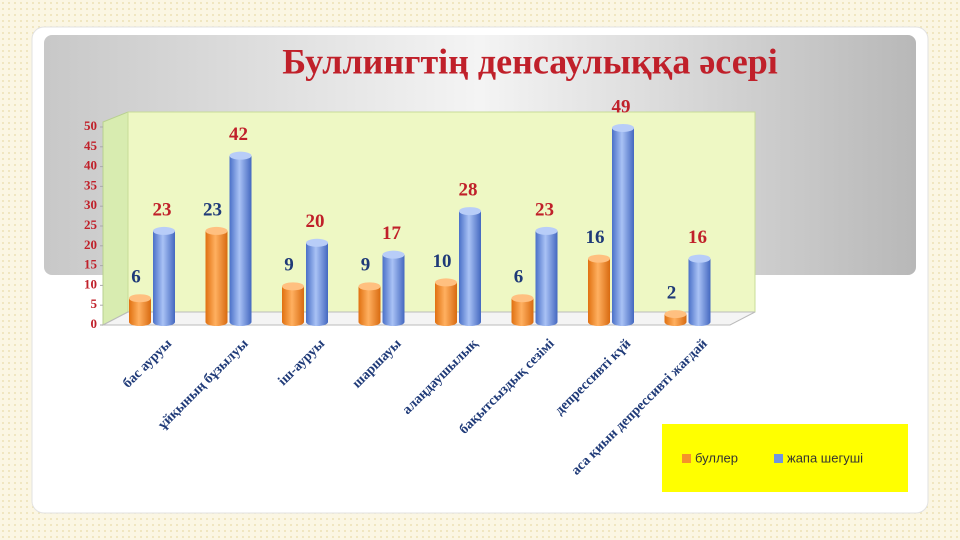 Image resolution: width=960 pixels, height=540 pixels. I want to click on y-tick-label: 25, so click(91, 224).